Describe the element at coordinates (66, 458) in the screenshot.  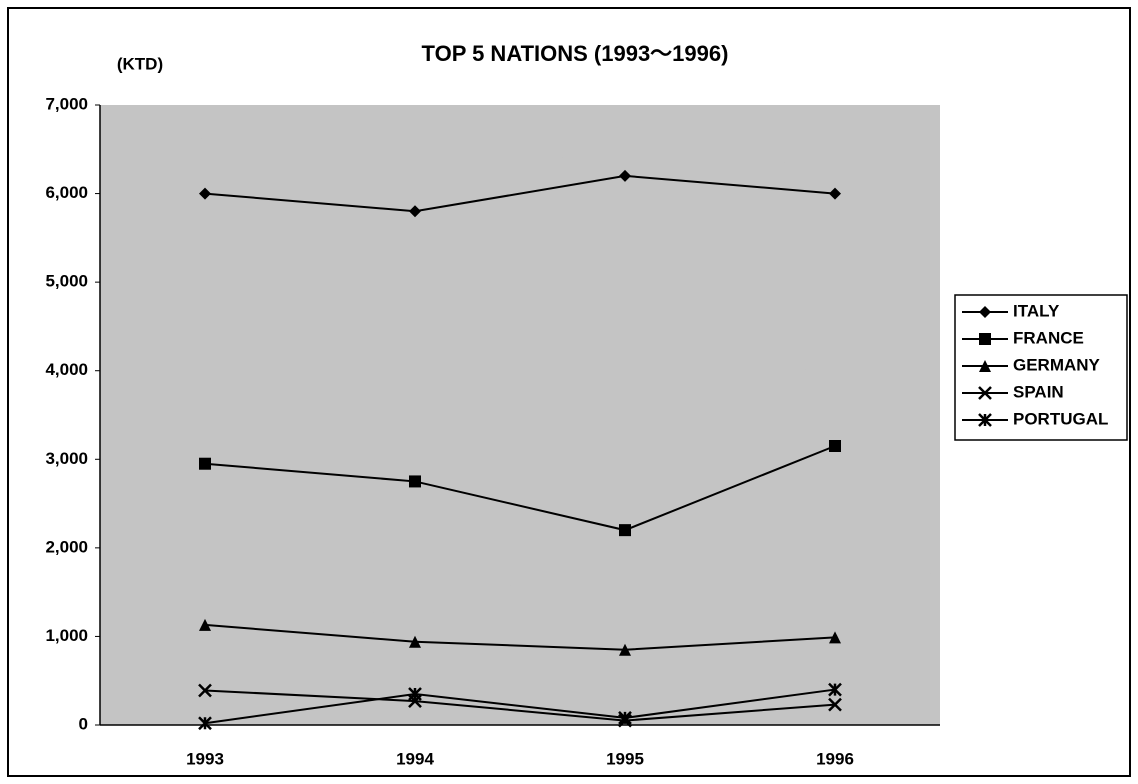
I see `y-tick-label: 3,000` at that location.